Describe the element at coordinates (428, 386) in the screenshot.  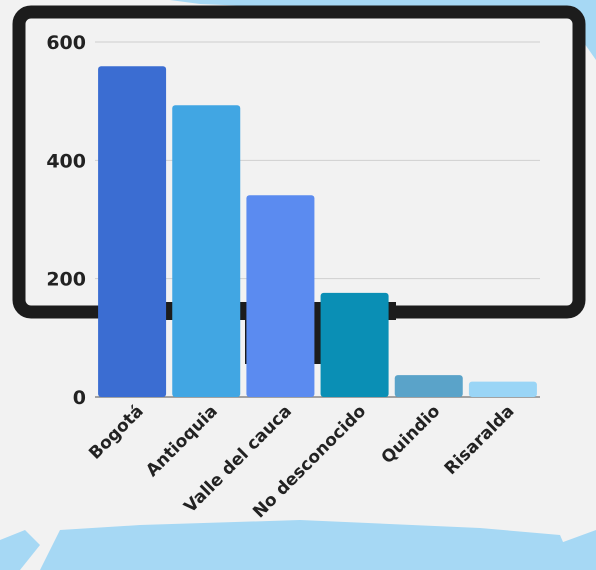
I see `bar-quindio` at that location.